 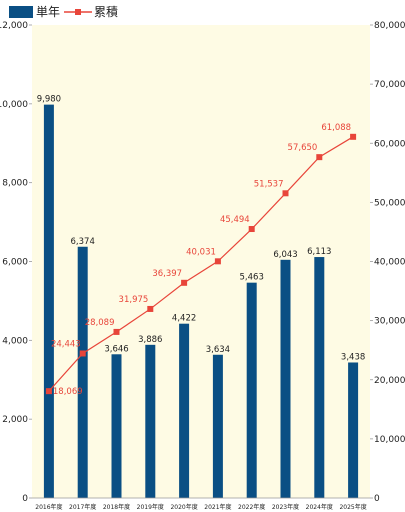 What do you see at coordinates (78, 12) in the screenshot?
I see `legend-swatch-marker` at bounding box center [78, 12].